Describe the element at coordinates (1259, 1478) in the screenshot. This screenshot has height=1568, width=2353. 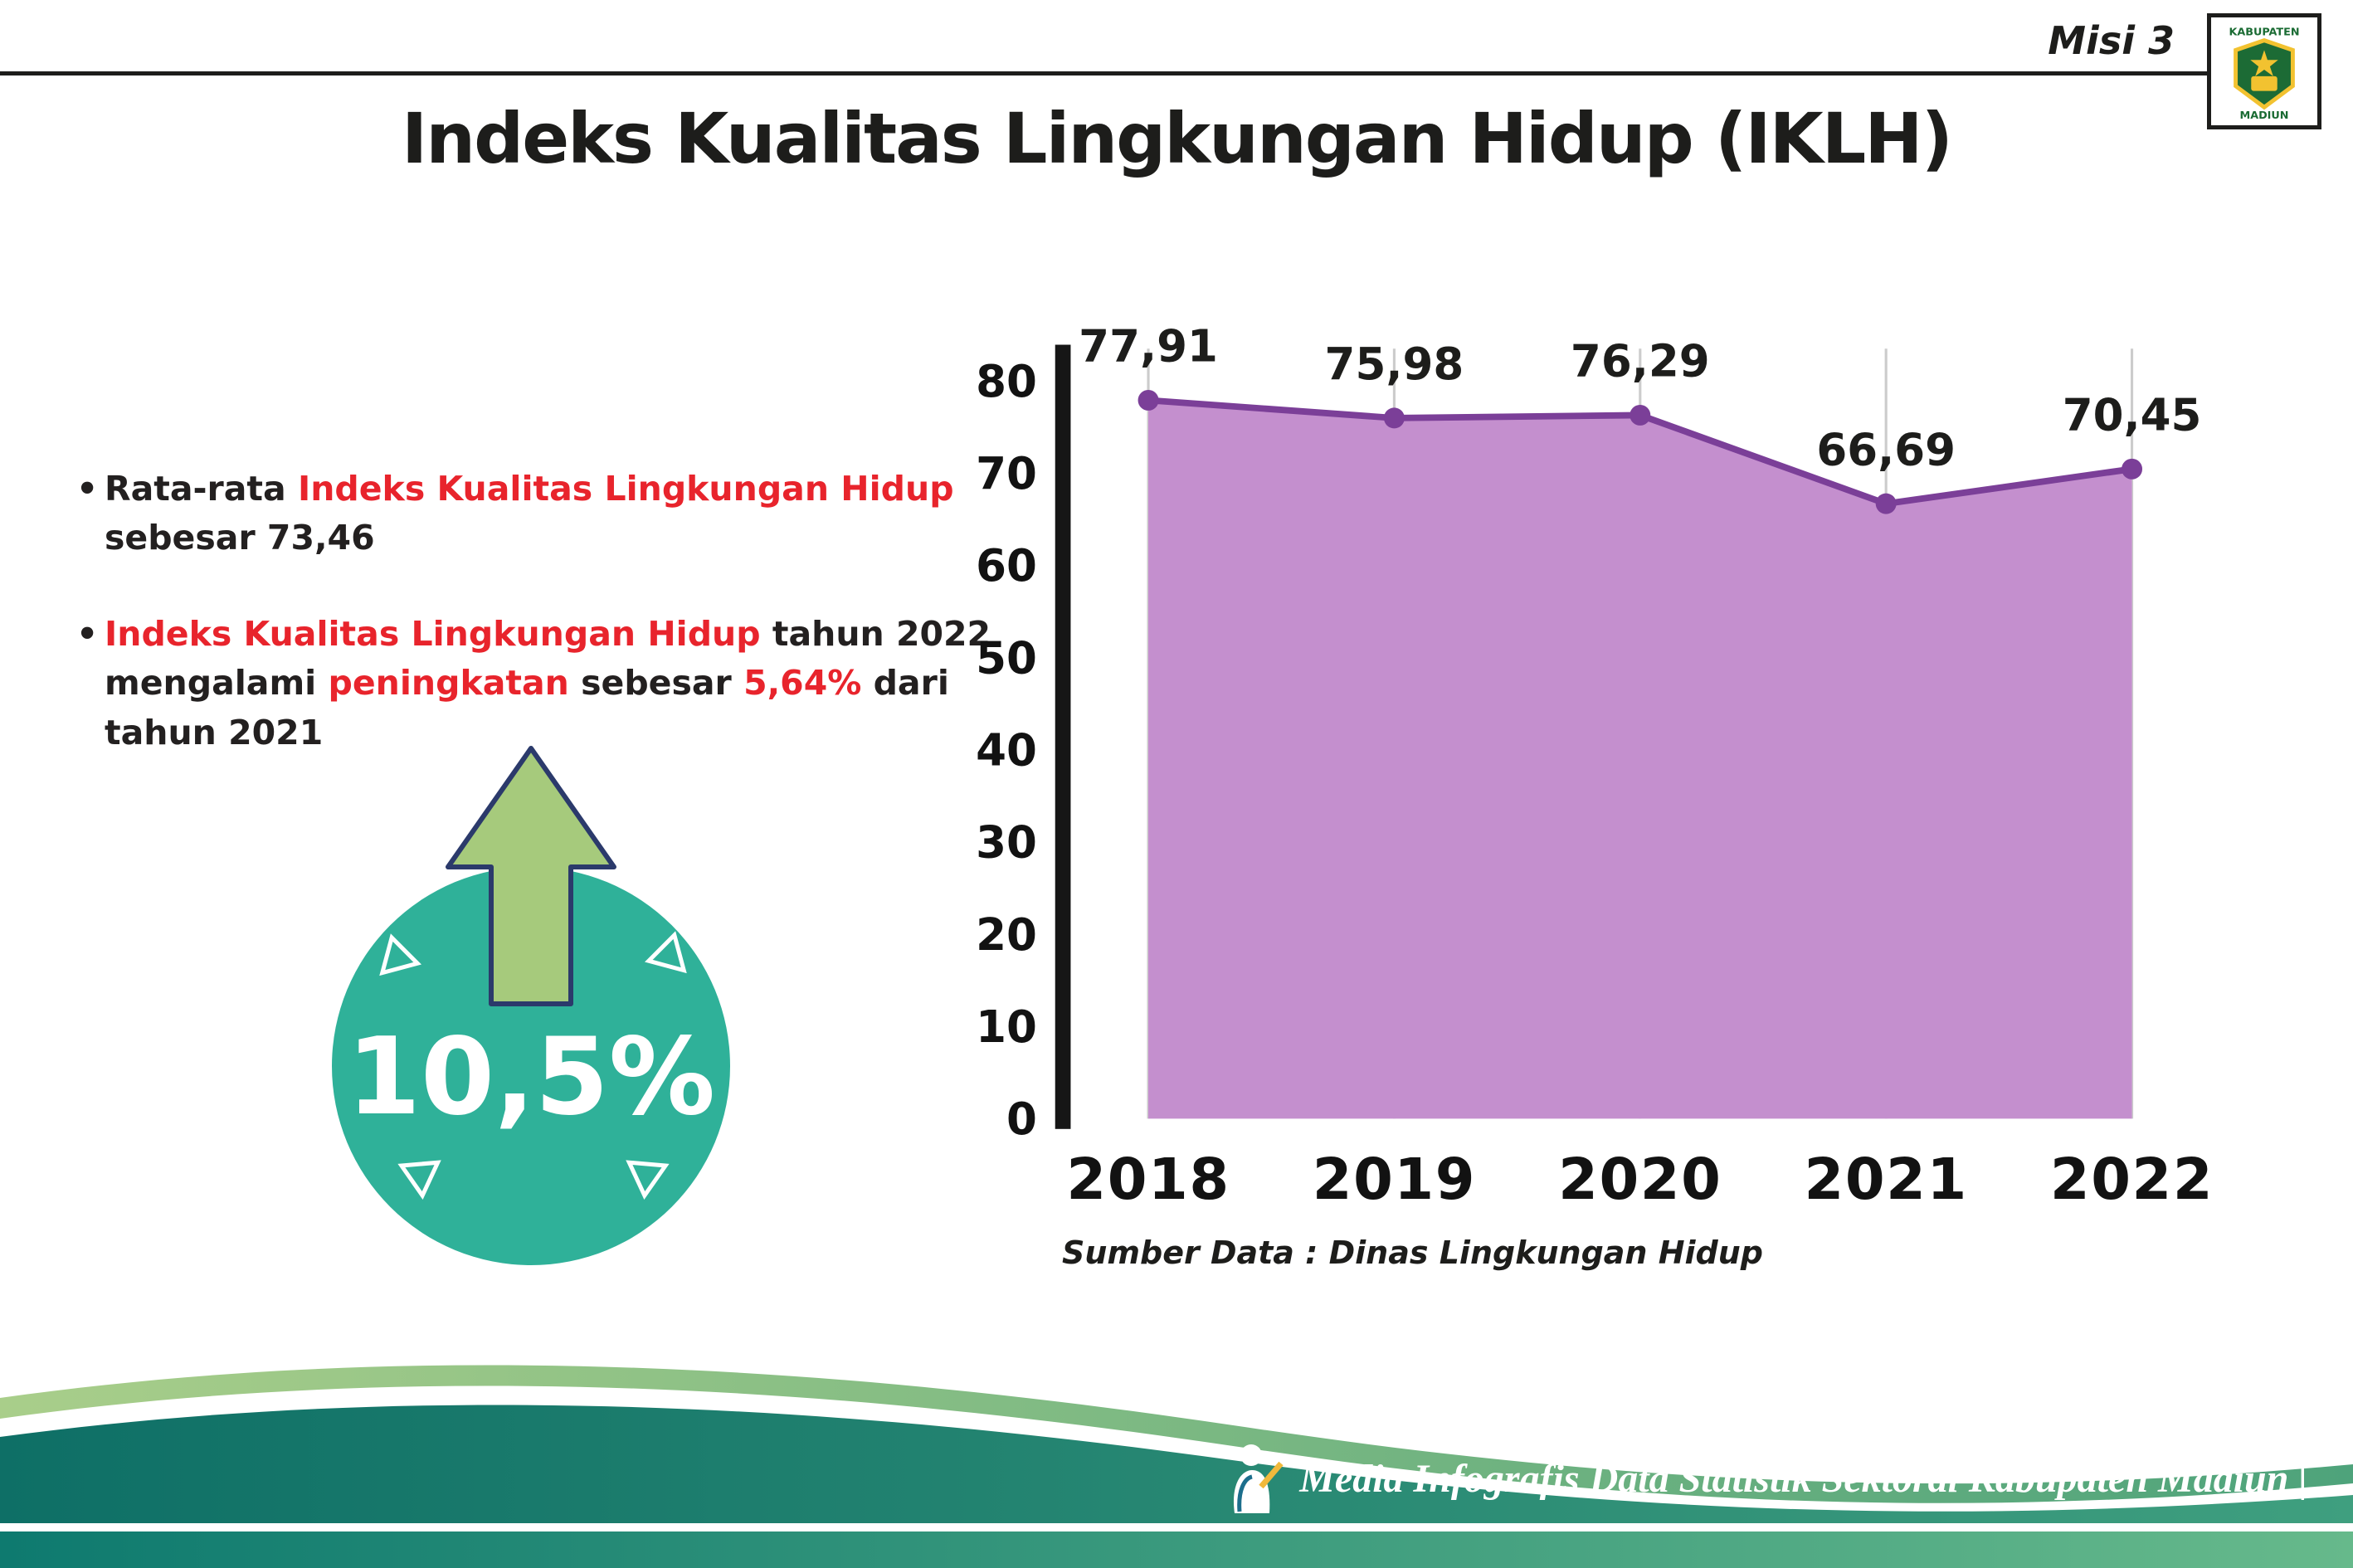
I see `writer-mascot-icon` at that location.